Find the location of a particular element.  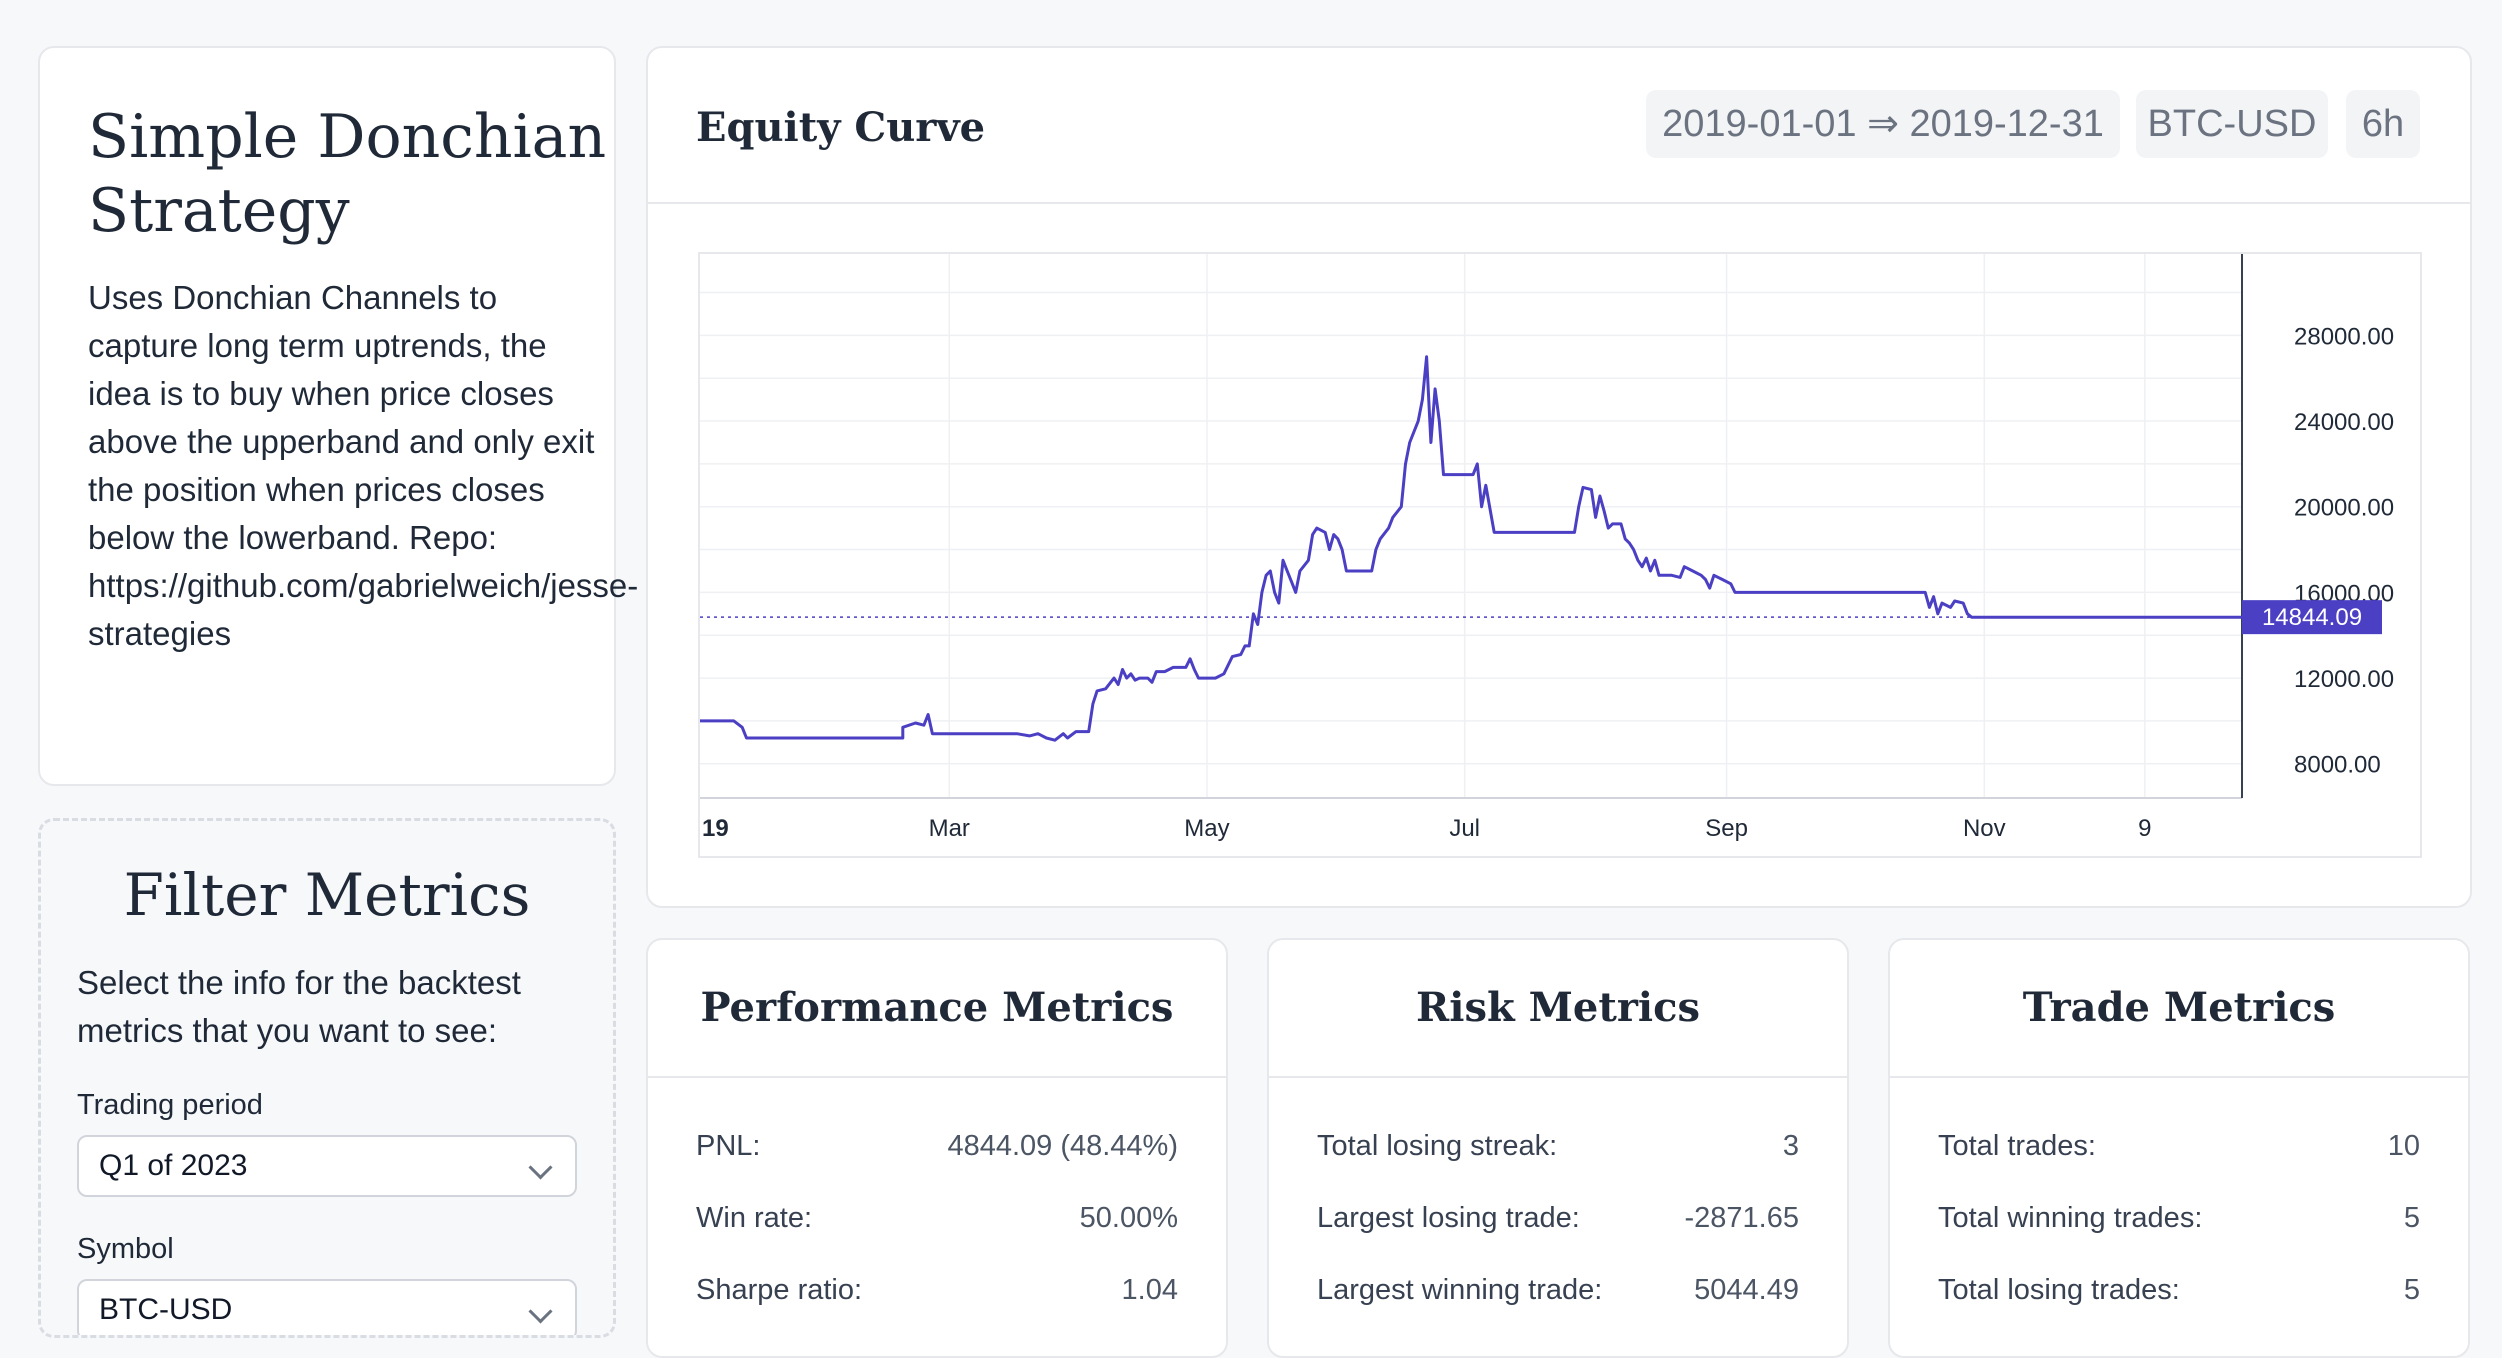

metric-row: Sharpe ratio: 1.04 is located at coordinates (937, 1294).